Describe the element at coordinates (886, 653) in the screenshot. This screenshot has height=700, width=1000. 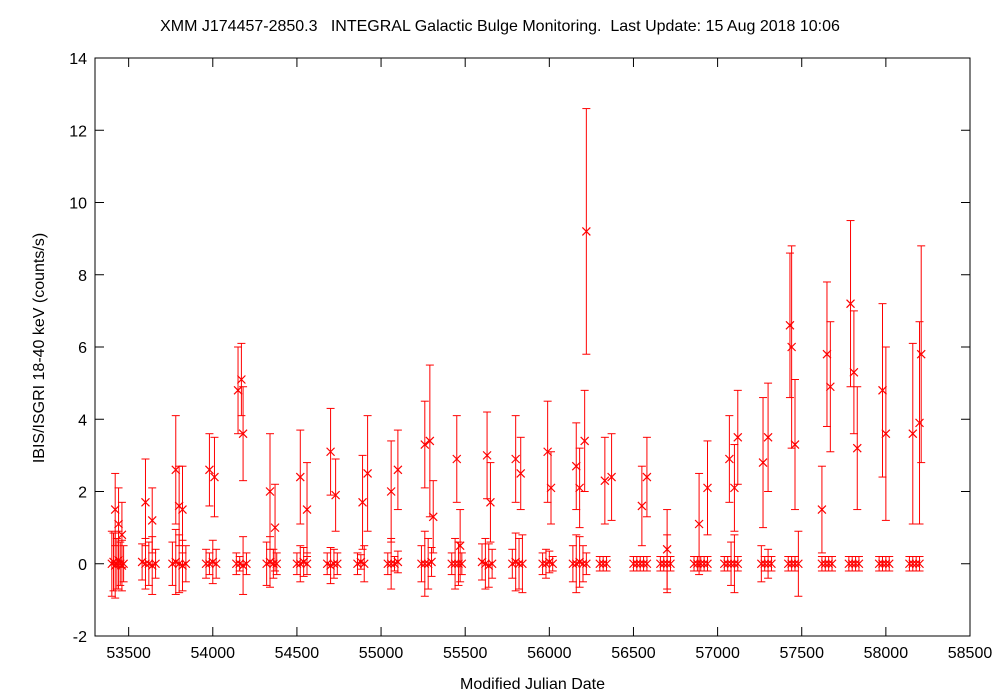
I see `x-tick-label: 58000` at that location.